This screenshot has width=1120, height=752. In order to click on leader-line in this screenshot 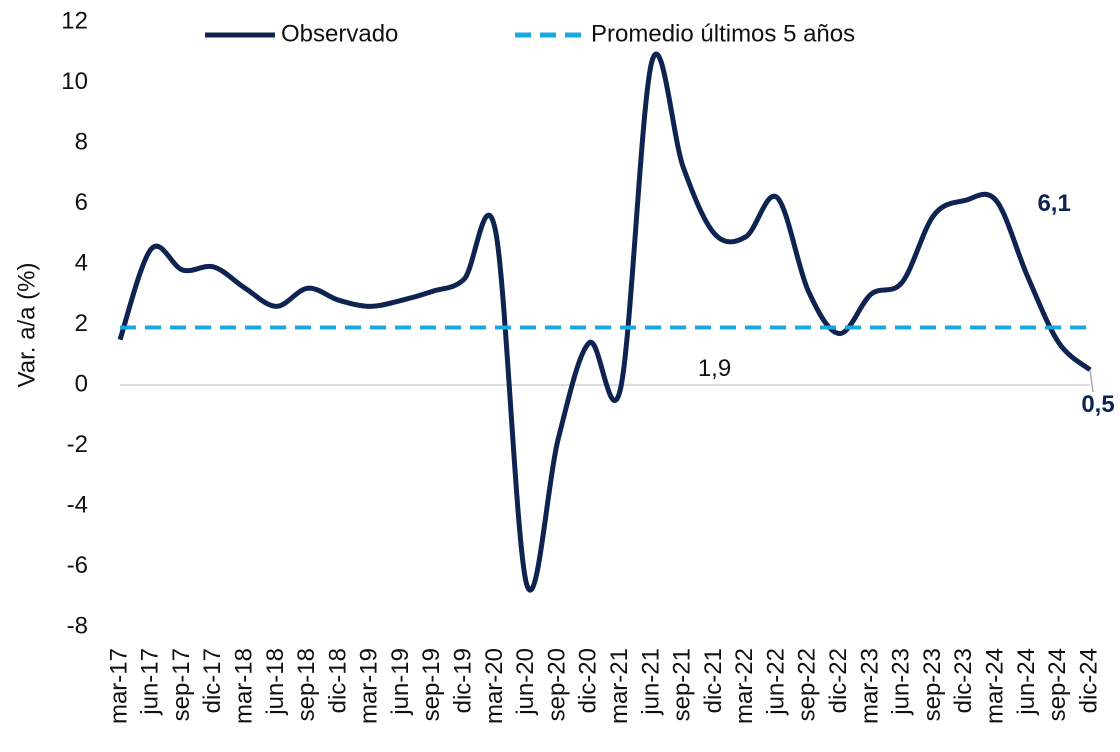, I will do `click(1091, 380)`.